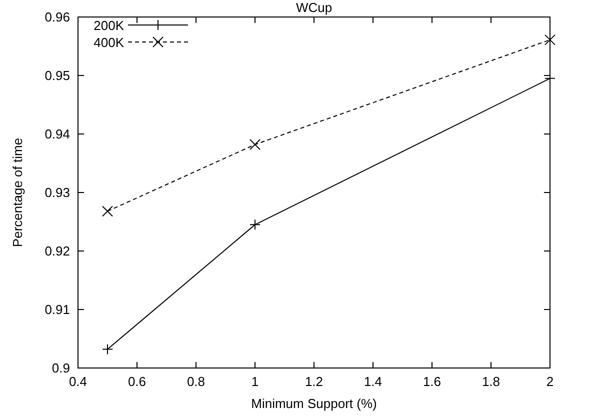  What do you see at coordinates (137, 381) in the screenshot?
I see `x-tick-label: 0.6` at bounding box center [137, 381].